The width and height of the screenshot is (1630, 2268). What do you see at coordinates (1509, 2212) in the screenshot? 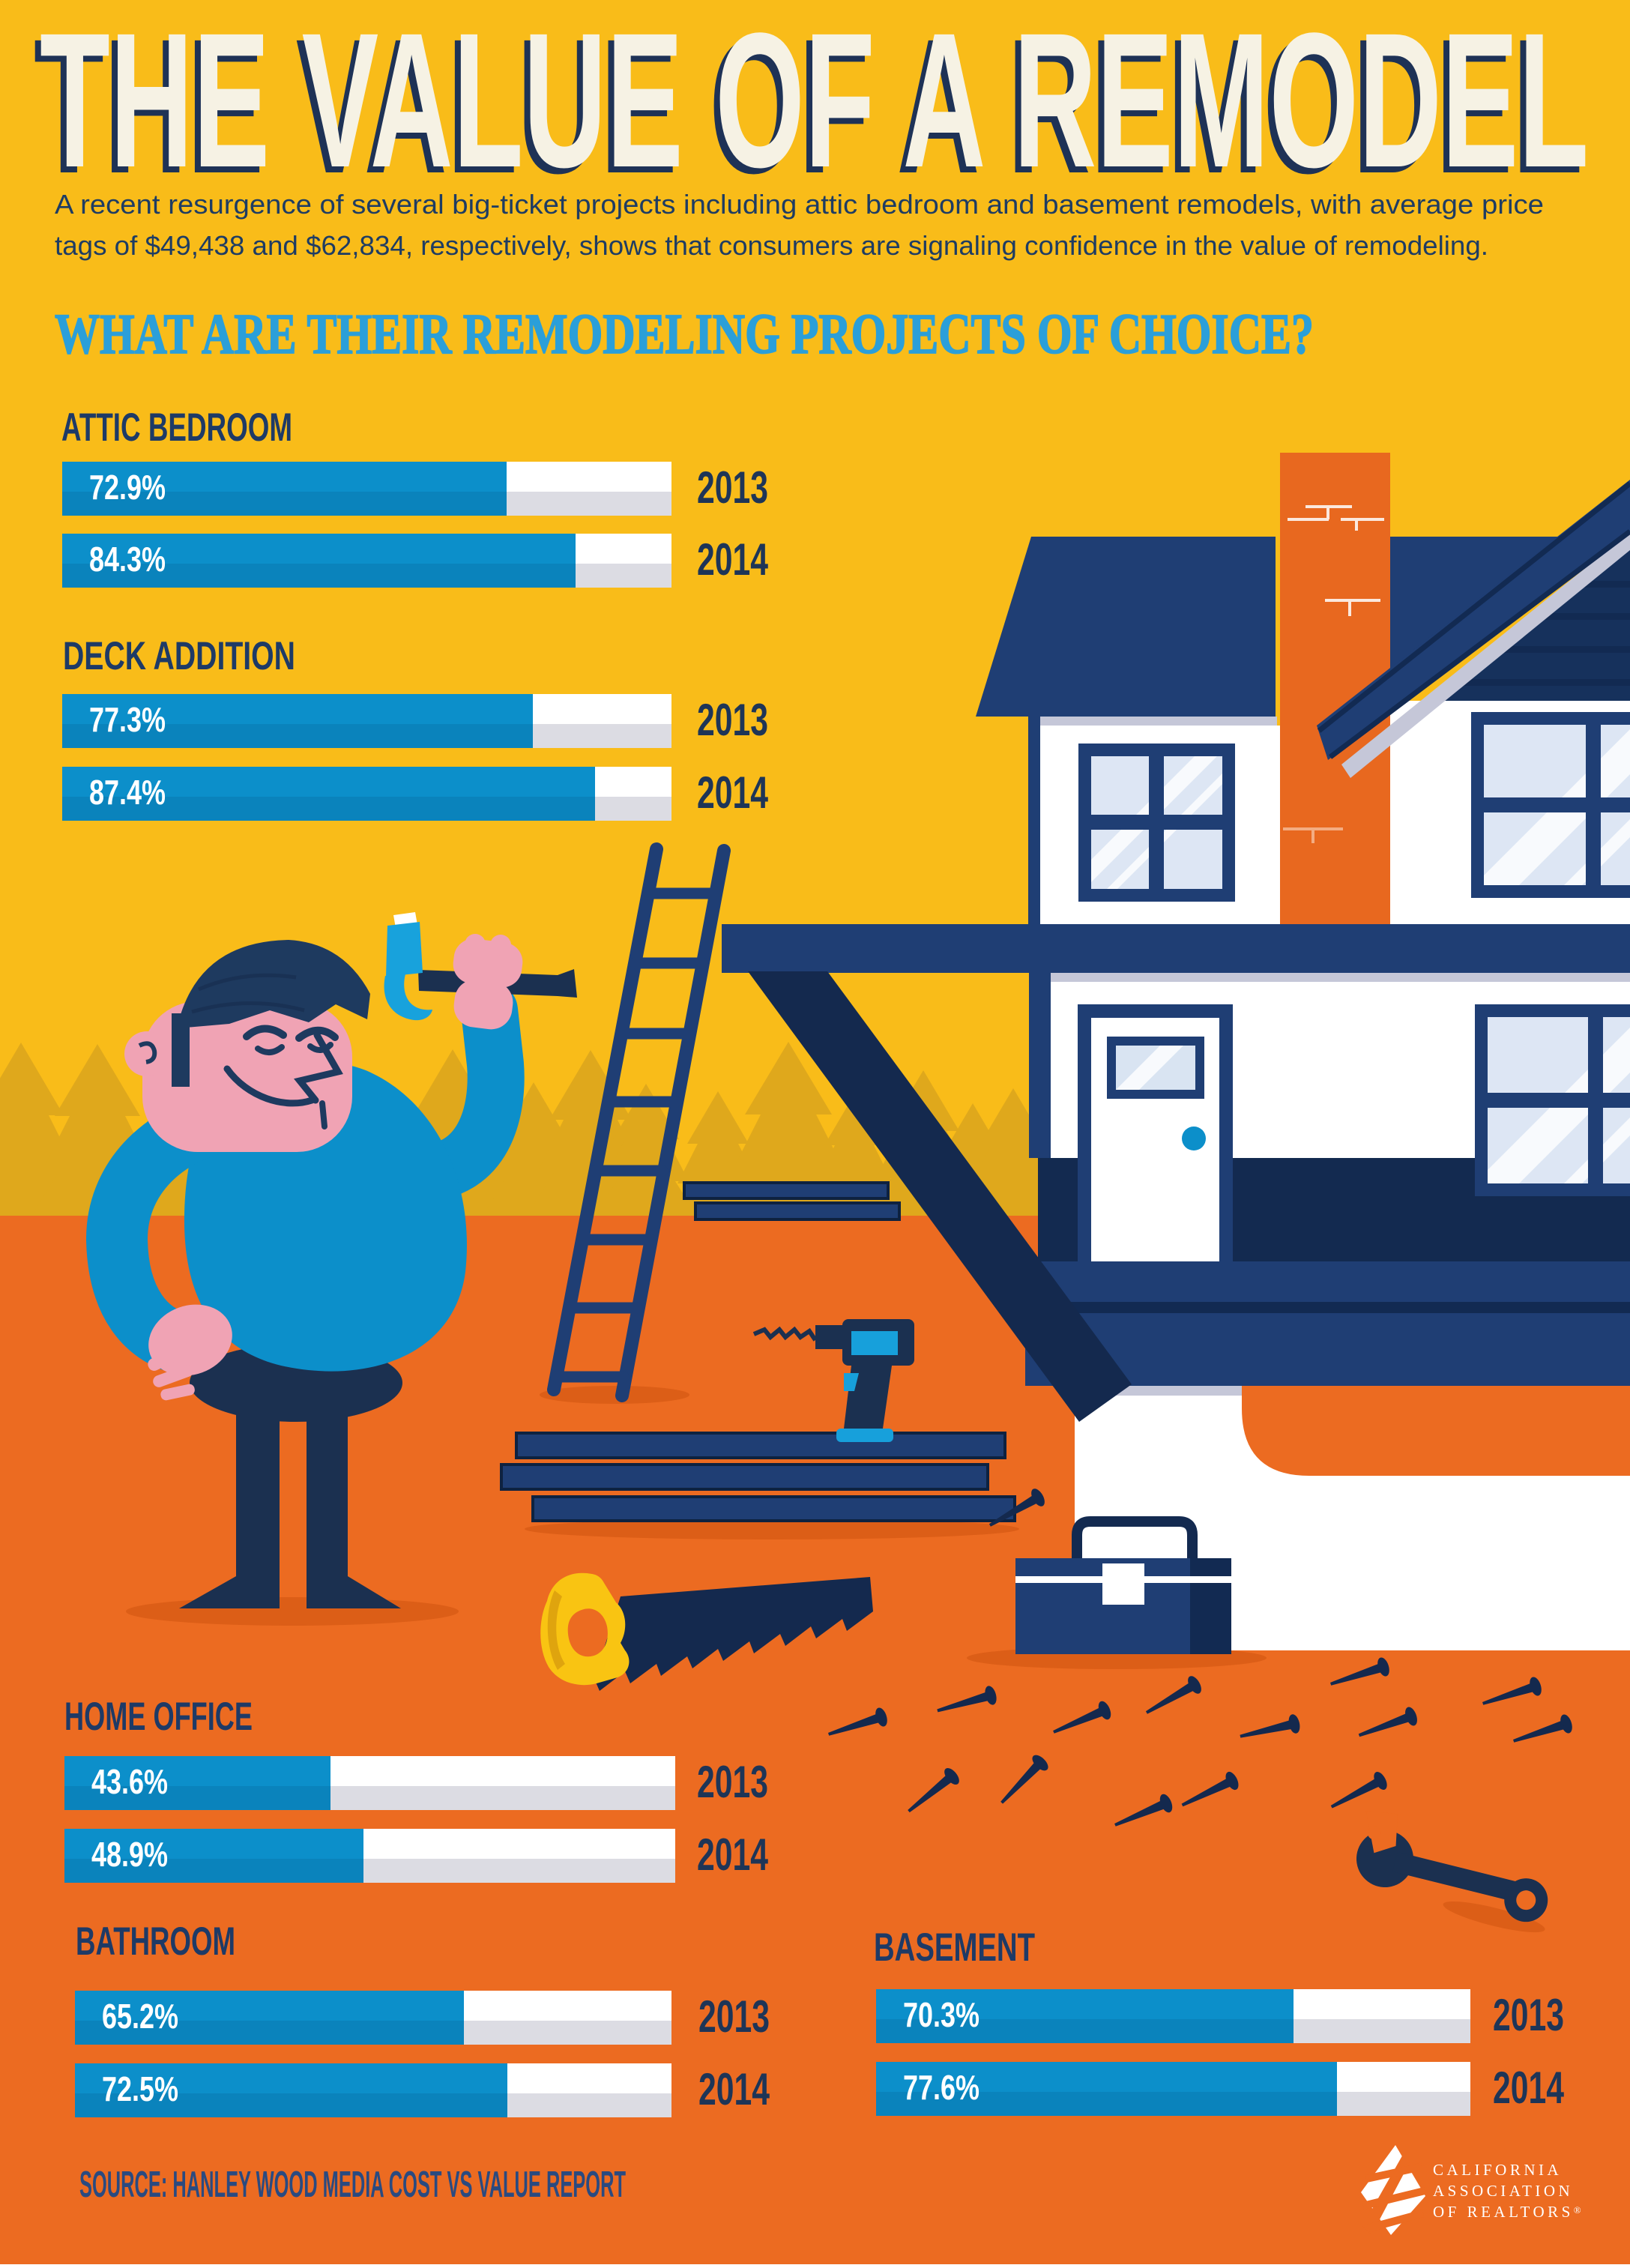
I see `svg-text: OF REALTORS®` at bounding box center [1509, 2212].